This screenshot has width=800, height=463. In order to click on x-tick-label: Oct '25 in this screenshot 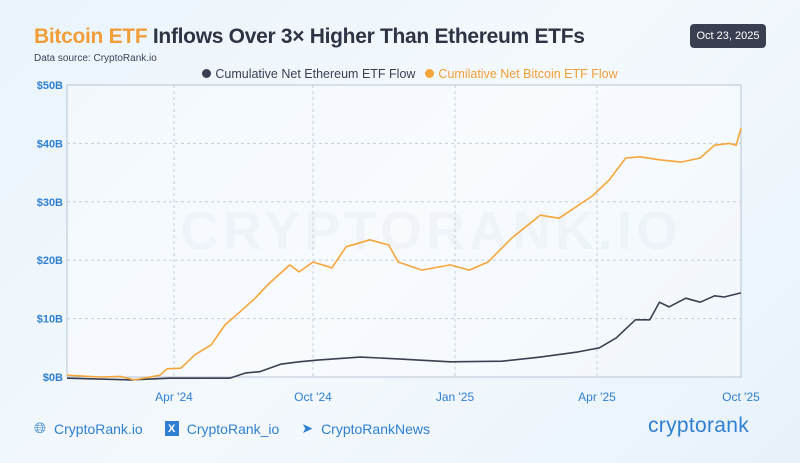, I will do `click(741, 397)`.